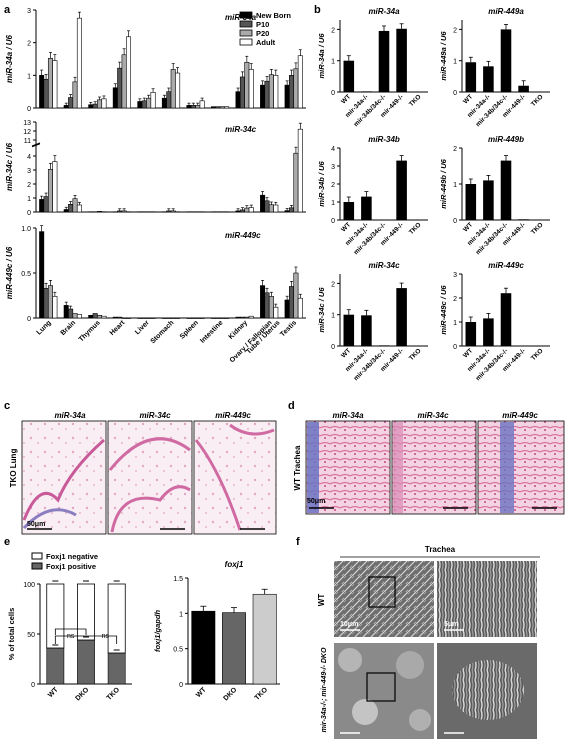 The height and width of the screenshot is (750, 569). Describe the element at coordinates (455, 185) in the screenshot. I see `b-ytick-label-3-1: 1` at that location.